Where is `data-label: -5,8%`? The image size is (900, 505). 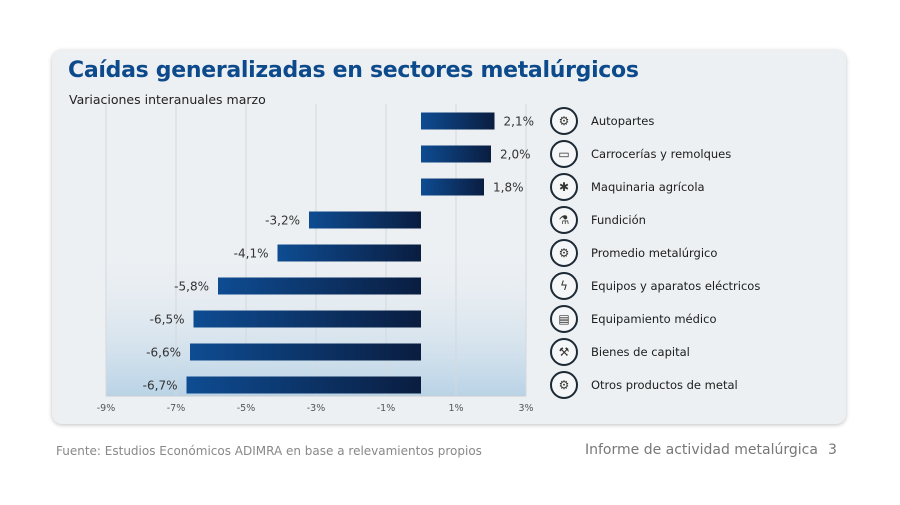
data-label: -5,8% is located at coordinates (191, 287).